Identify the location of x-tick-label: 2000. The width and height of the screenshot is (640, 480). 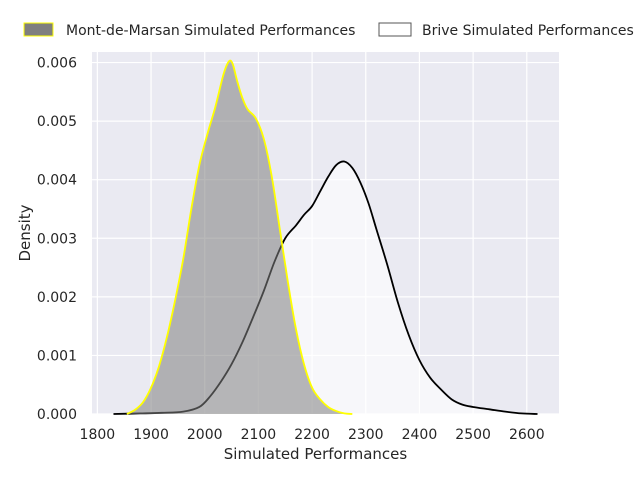
(205, 435).